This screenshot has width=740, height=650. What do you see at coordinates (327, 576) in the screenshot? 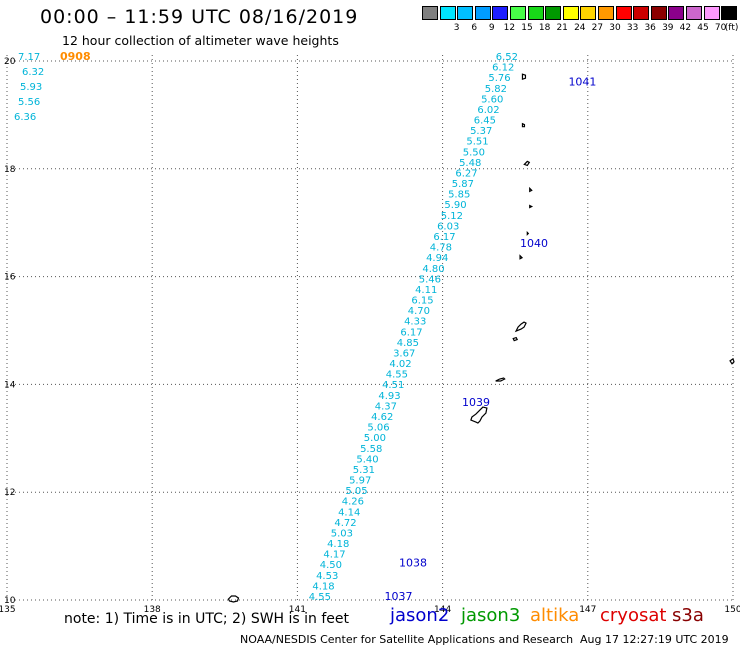
I see `swh-value: 4.53` at bounding box center [327, 576].